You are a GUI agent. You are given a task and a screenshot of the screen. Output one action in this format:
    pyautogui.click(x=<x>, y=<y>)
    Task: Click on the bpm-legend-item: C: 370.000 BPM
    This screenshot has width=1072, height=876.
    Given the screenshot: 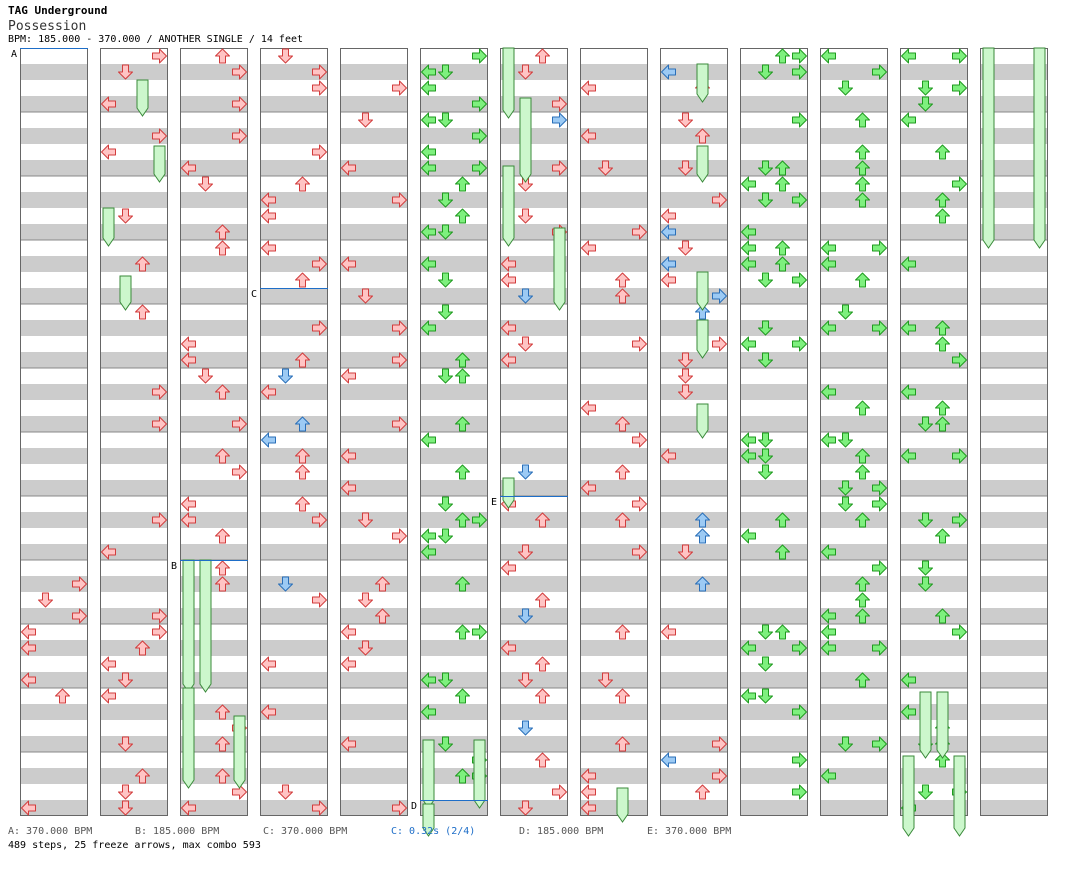 What is the action you would take?
    pyautogui.click(x=305, y=831)
    